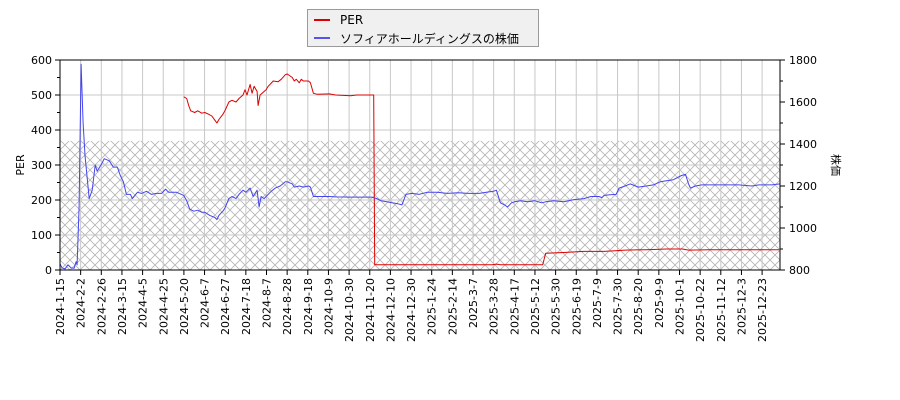  I want to click on x-tick-label: 2024-5-20, so click(184, 306).